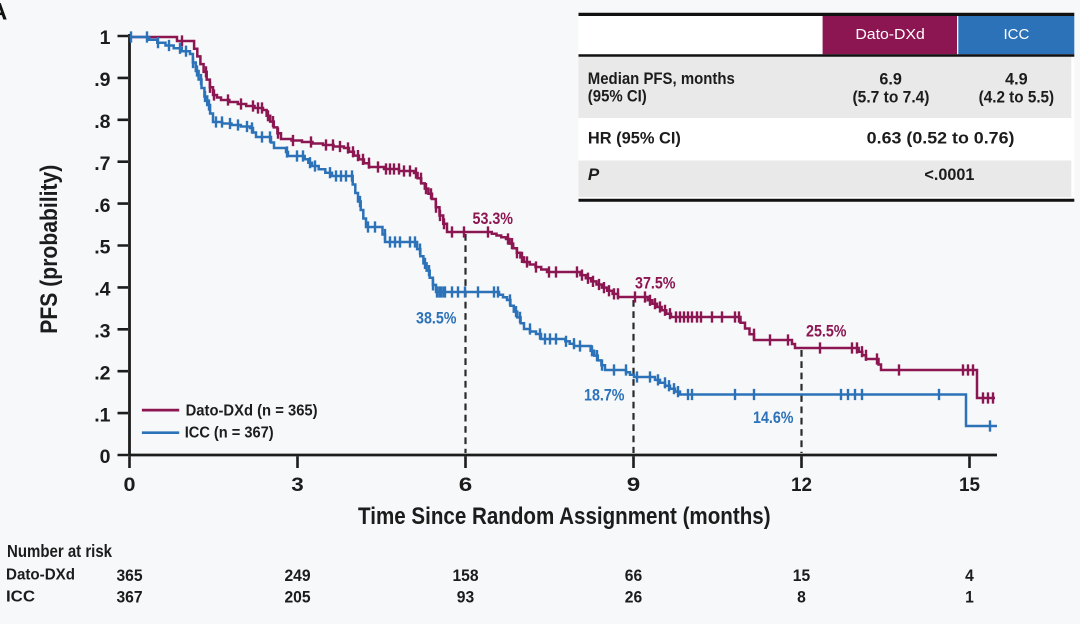 This screenshot has width=1080, height=624. Describe the element at coordinates (604, 396) in the screenshot. I see `svg-text: 18.7%` at that location.